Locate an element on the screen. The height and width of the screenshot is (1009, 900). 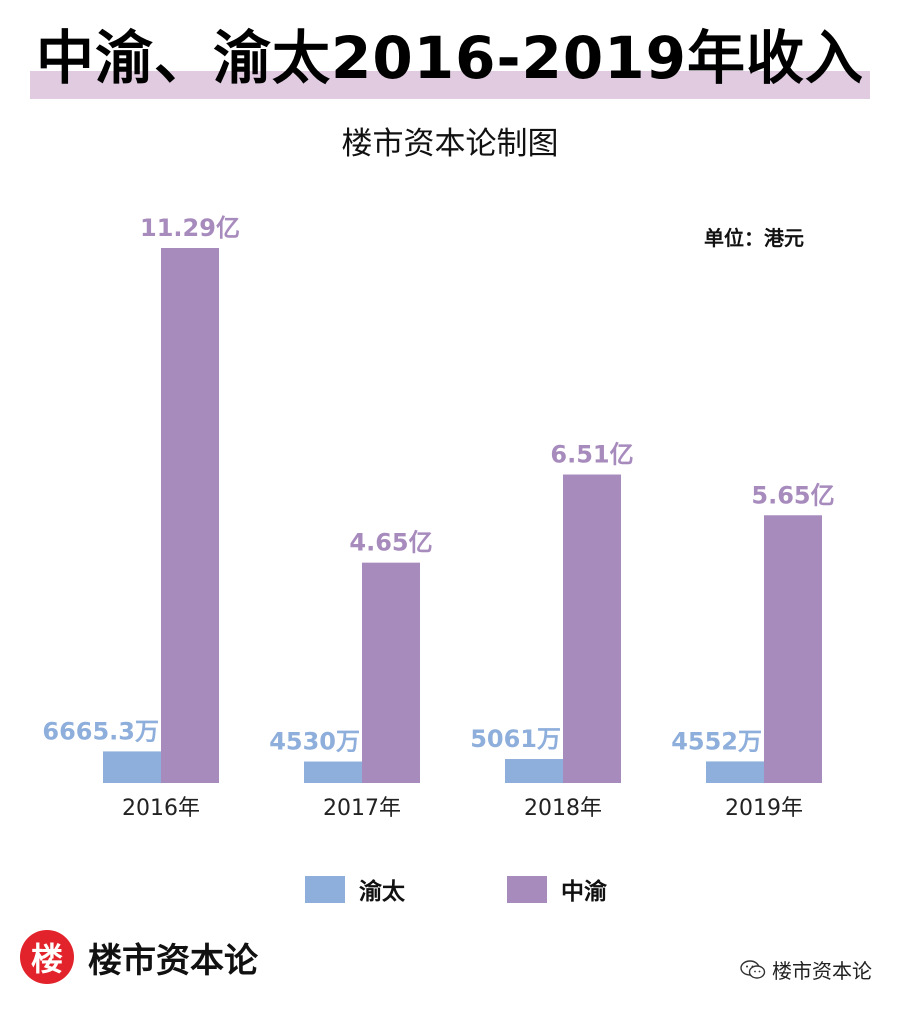
data-label-zhongyu-2: 4.65亿 is located at coordinates (390, 543).